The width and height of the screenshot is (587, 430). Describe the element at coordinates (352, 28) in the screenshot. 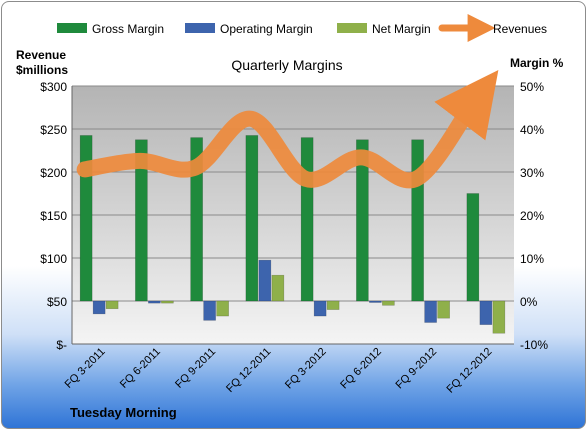

I see `legend-swatch-net-margin` at that location.